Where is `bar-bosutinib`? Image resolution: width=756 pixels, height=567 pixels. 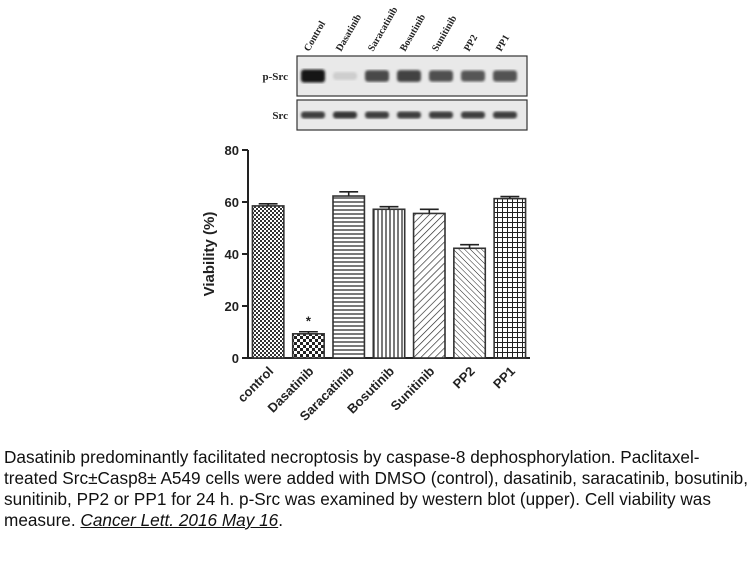
bar-bosutinib is located at coordinates (389, 283).